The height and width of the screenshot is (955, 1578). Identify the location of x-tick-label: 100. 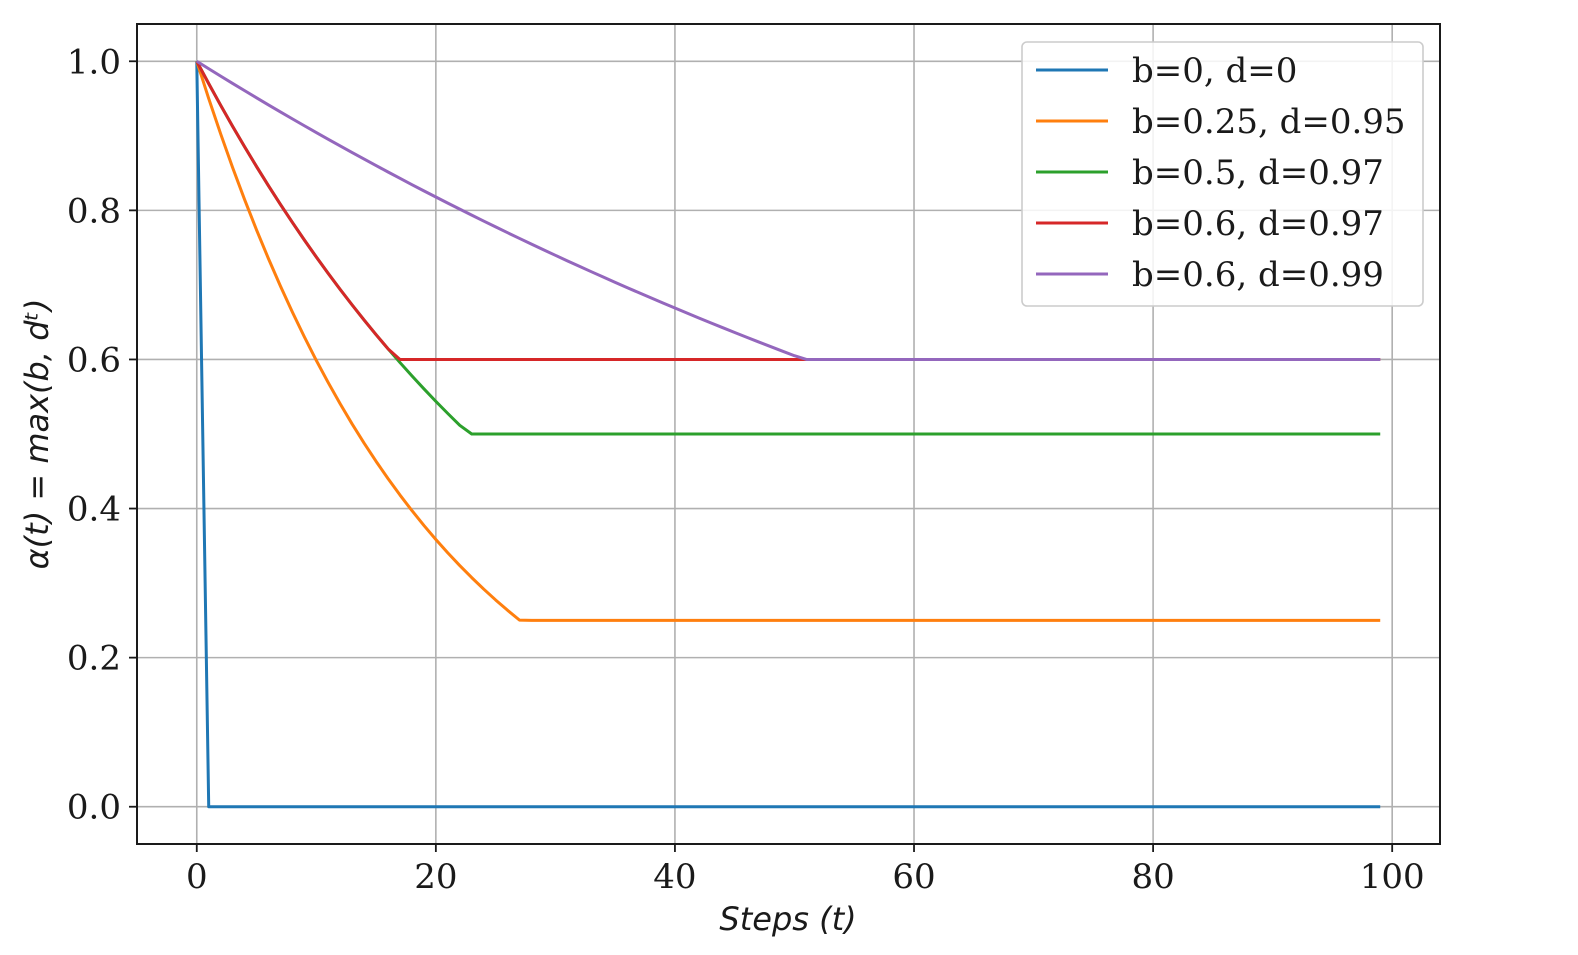
(1392, 877).